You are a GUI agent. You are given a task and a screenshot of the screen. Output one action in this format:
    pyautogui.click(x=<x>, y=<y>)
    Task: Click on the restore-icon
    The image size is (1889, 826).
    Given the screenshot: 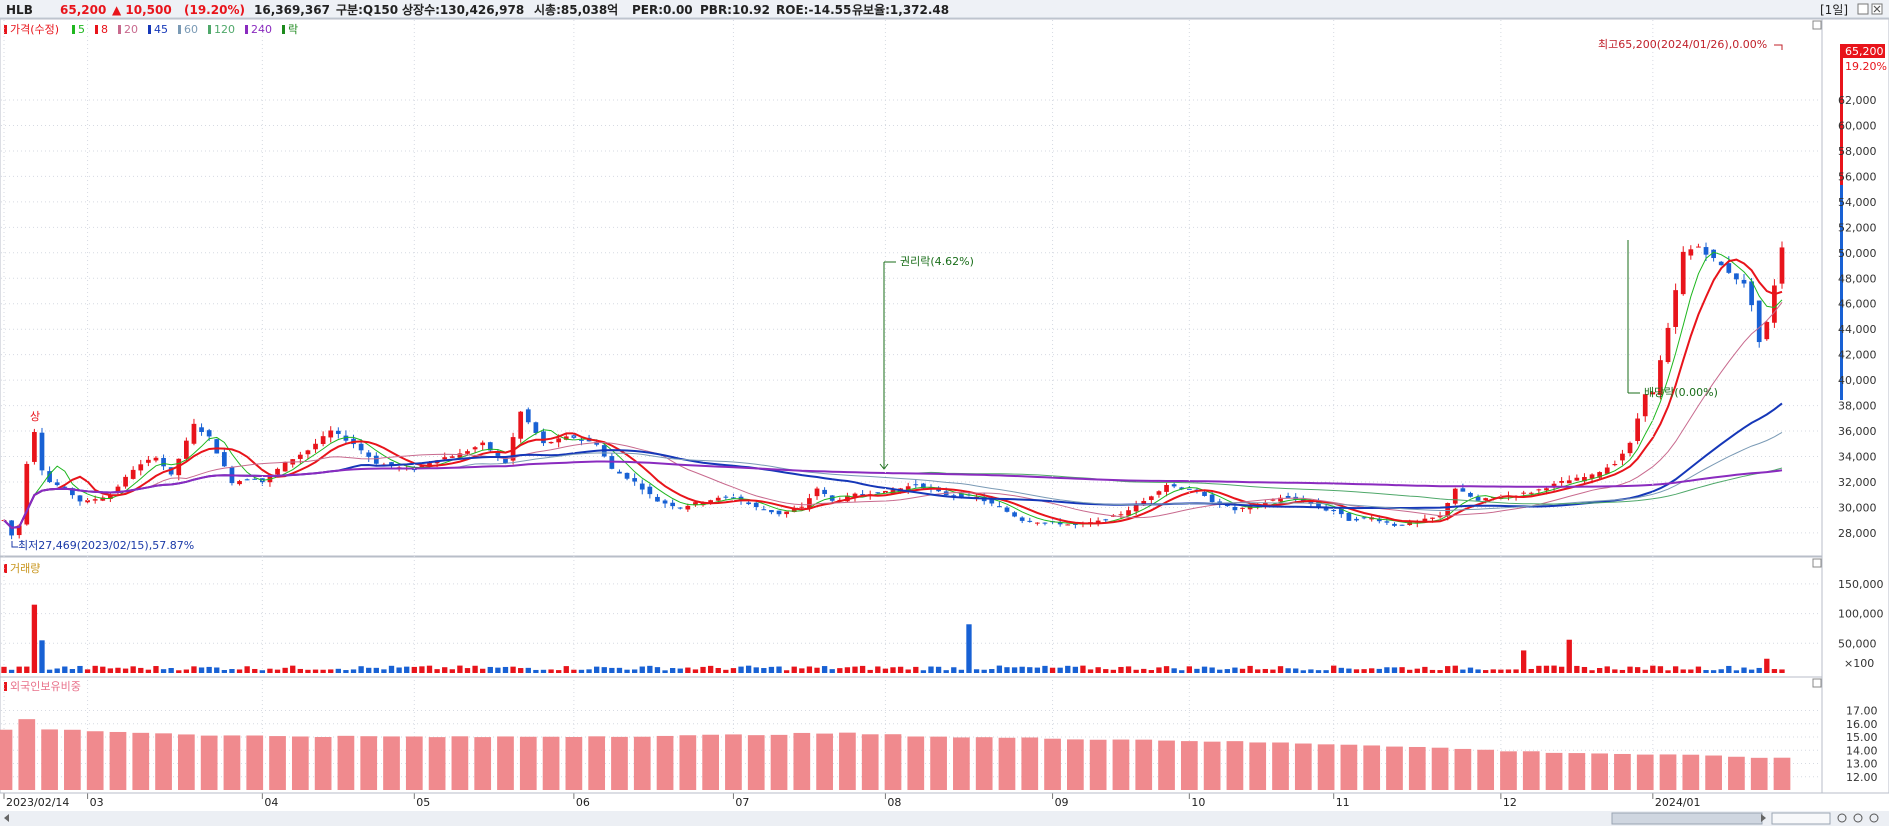 What is the action you would take?
    pyautogui.click(x=1863, y=9)
    